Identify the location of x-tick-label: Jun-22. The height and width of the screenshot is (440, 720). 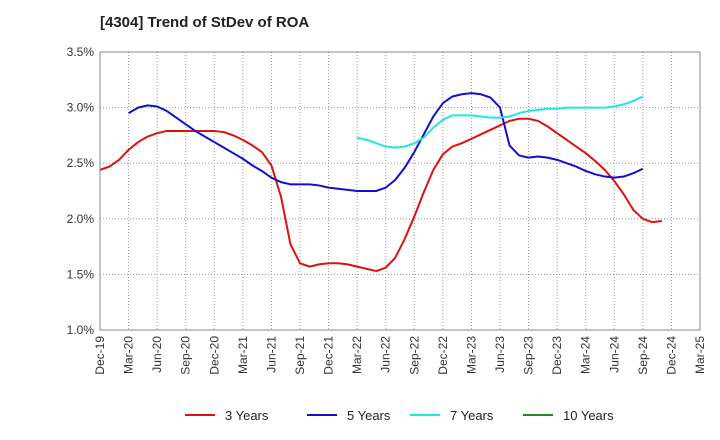
(386, 354).